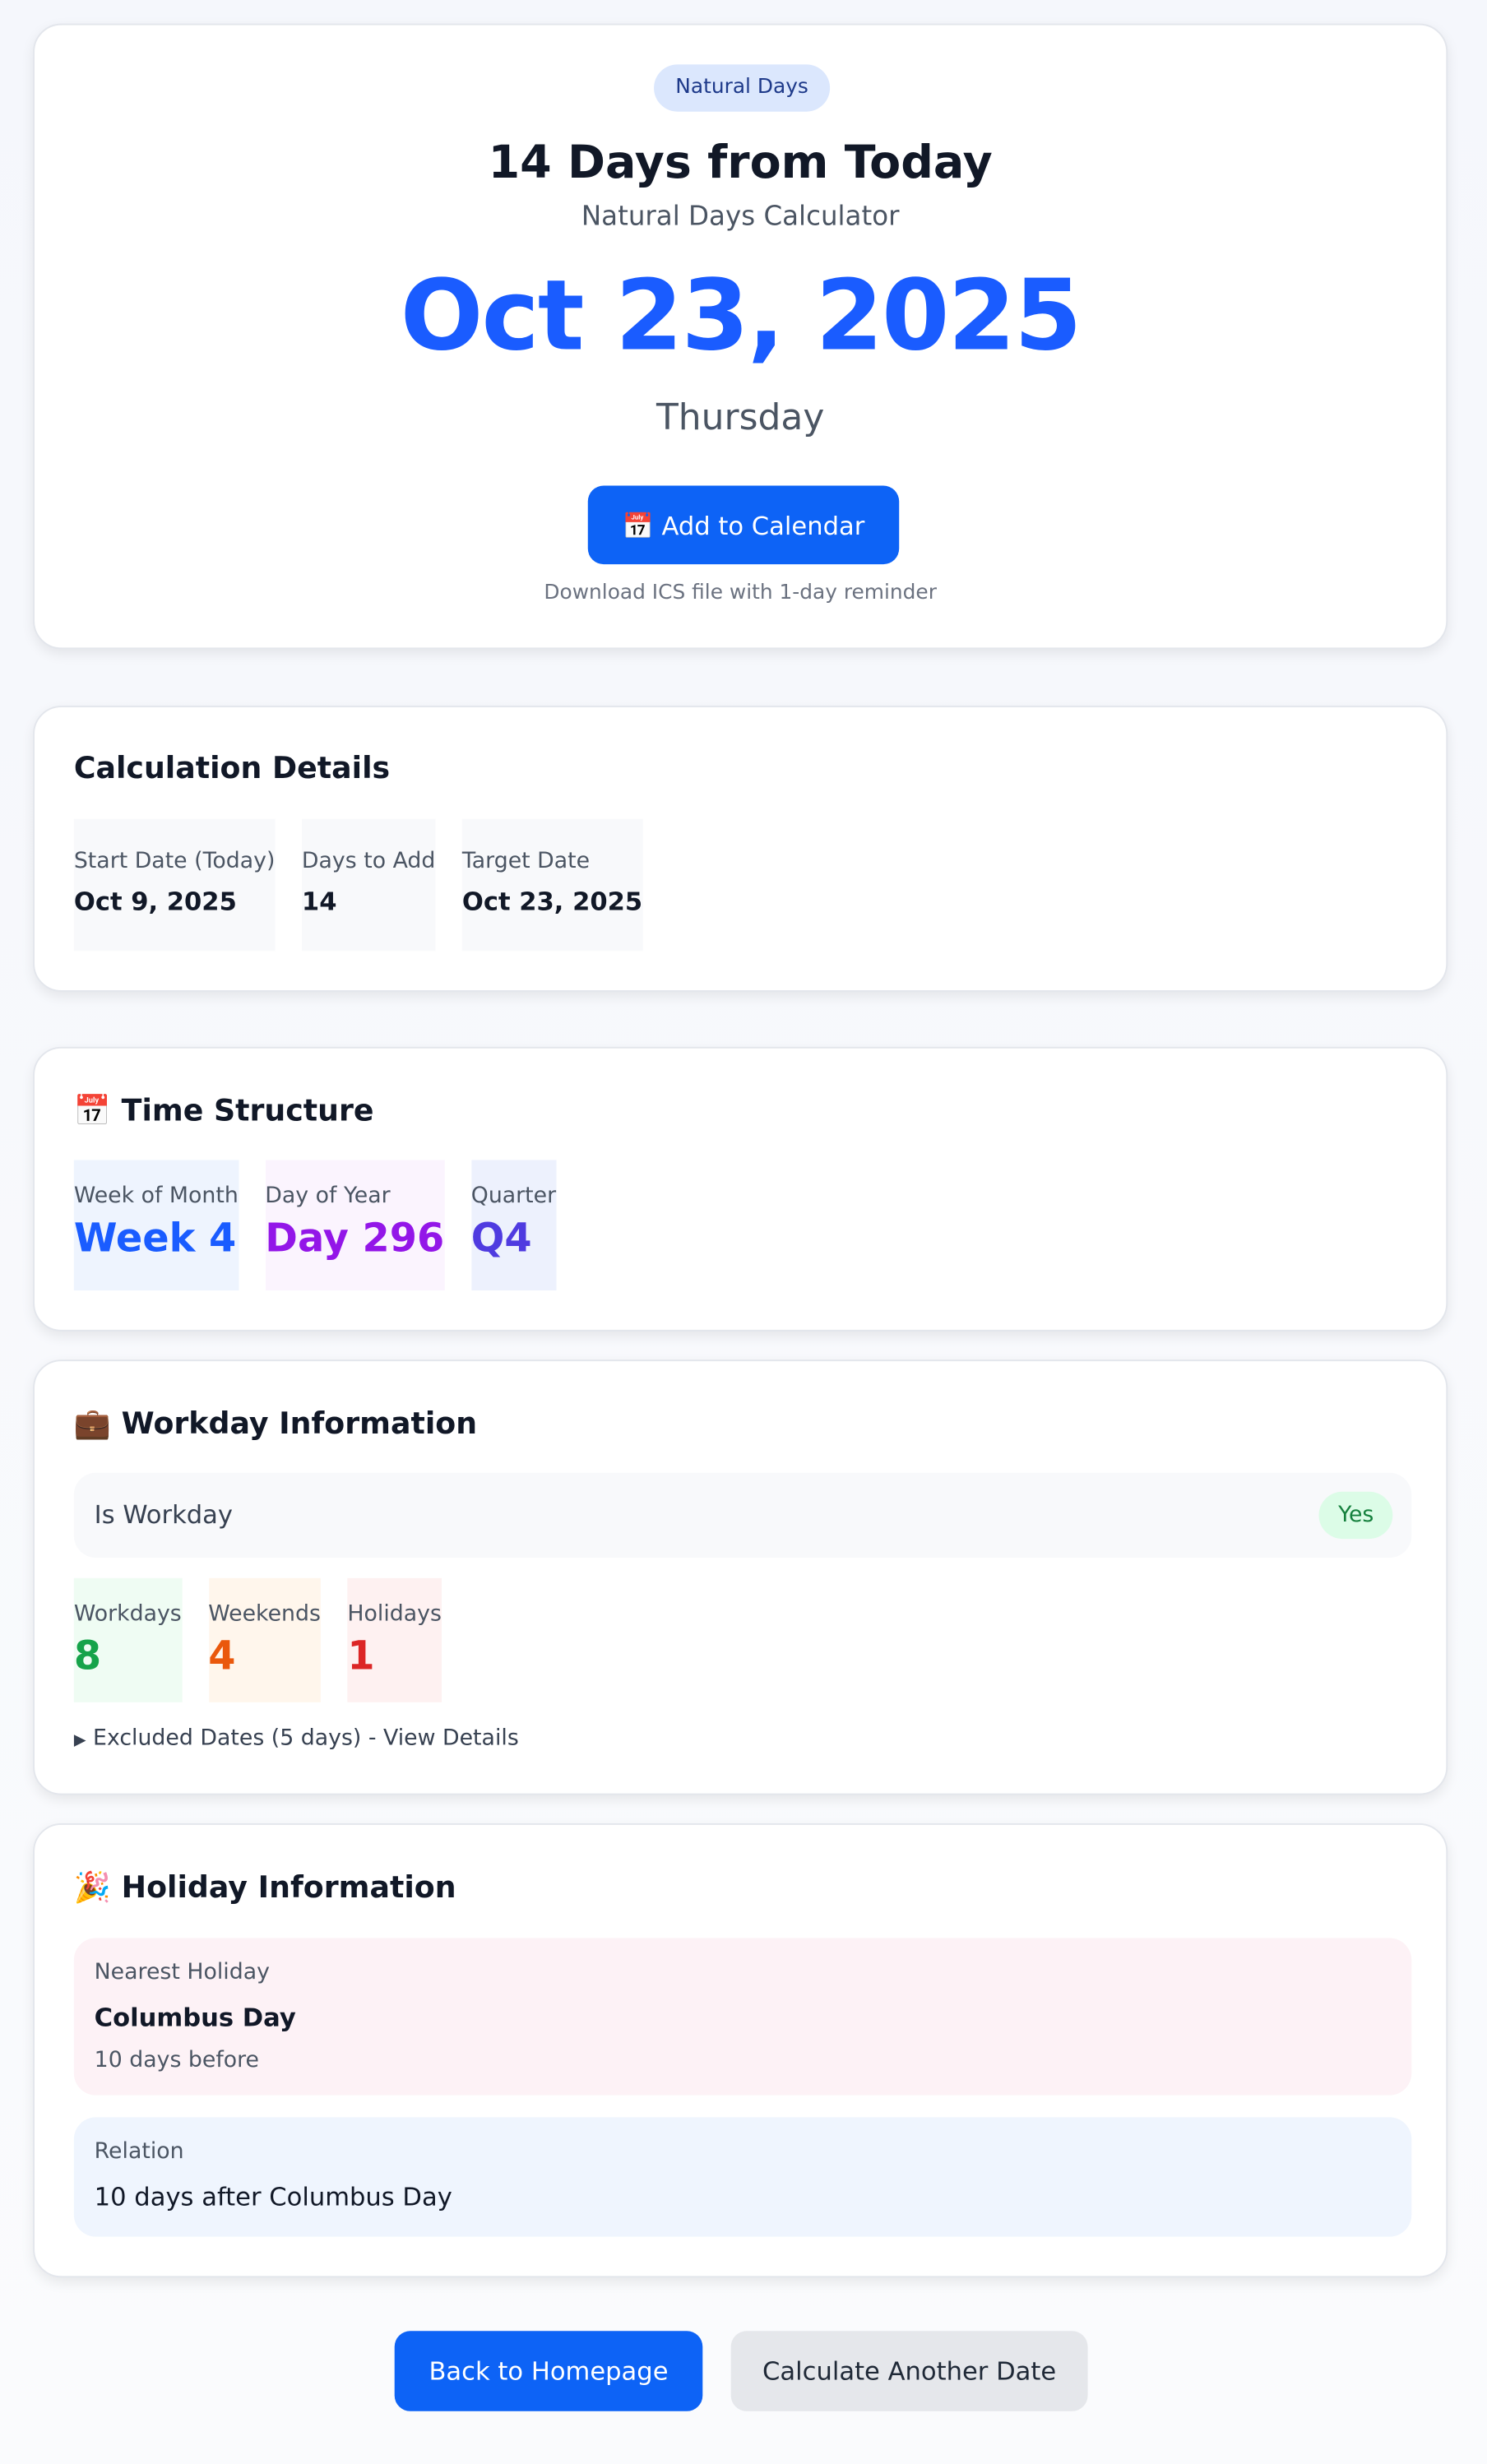 Image resolution: width=1487 pixels, height=2464 pixels. I want to click on stat-value: Oct 23, 2025, so click(552, 901).